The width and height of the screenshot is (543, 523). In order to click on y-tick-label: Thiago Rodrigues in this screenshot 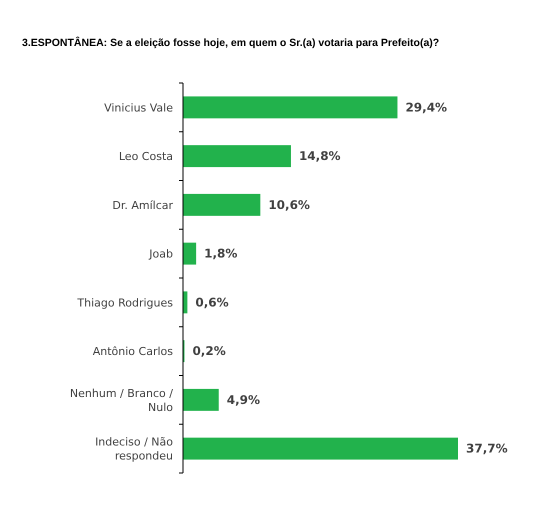, I will do `click(125, 302)`.